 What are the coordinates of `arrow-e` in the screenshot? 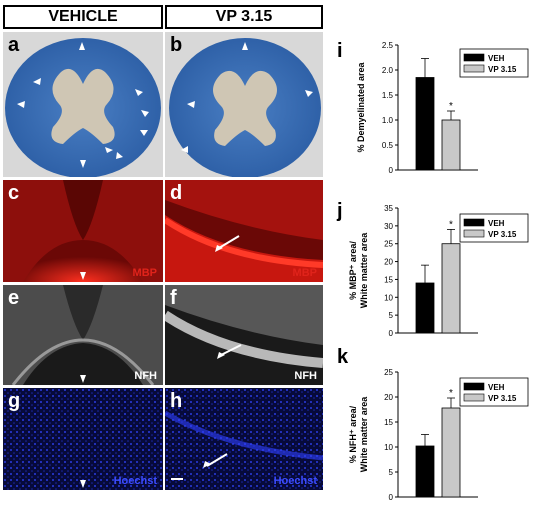 It's located at (83, 379).